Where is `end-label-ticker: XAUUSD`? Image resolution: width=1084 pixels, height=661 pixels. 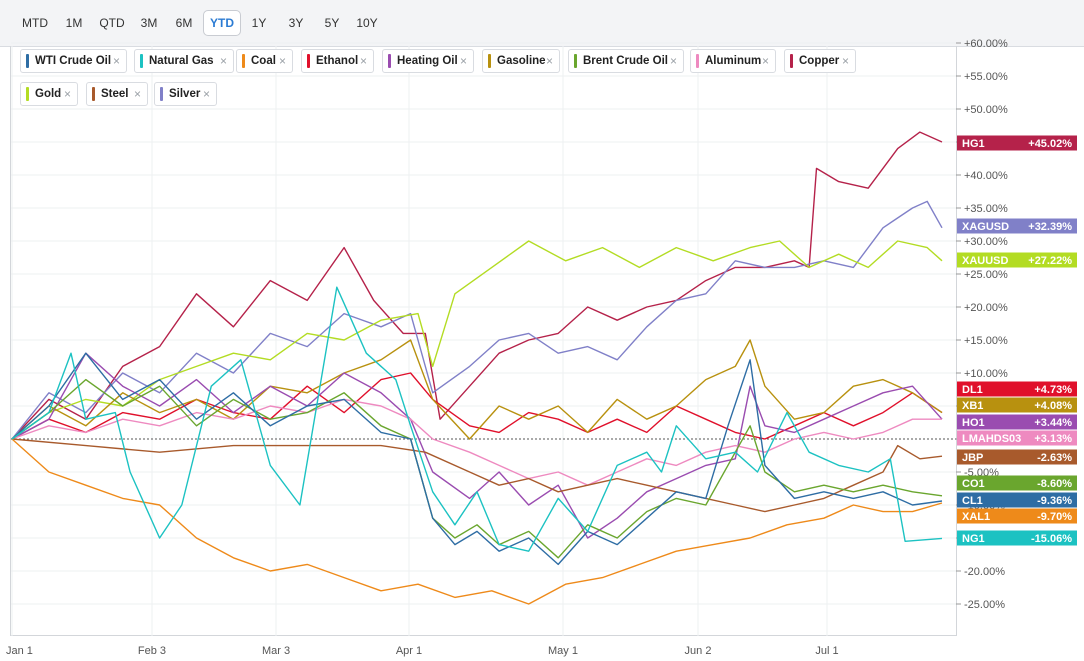 end-label-ticker: XAUUSD is located at coordinates (985, 261).